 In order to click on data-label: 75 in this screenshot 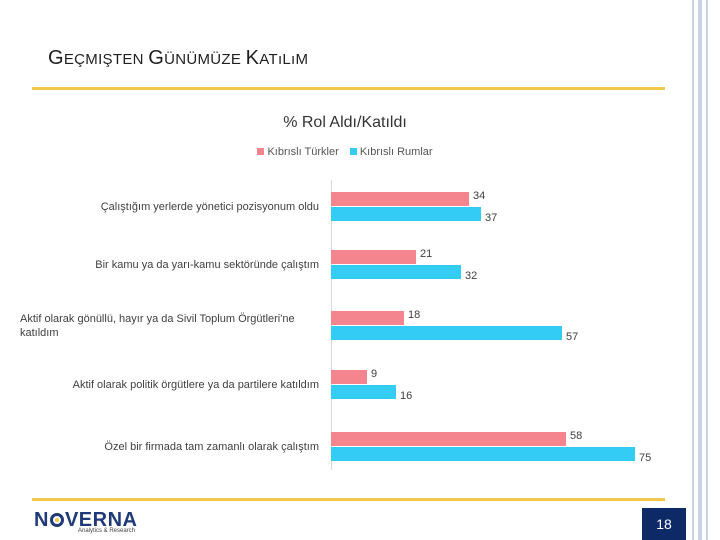, I will do `click(645, 458)`.